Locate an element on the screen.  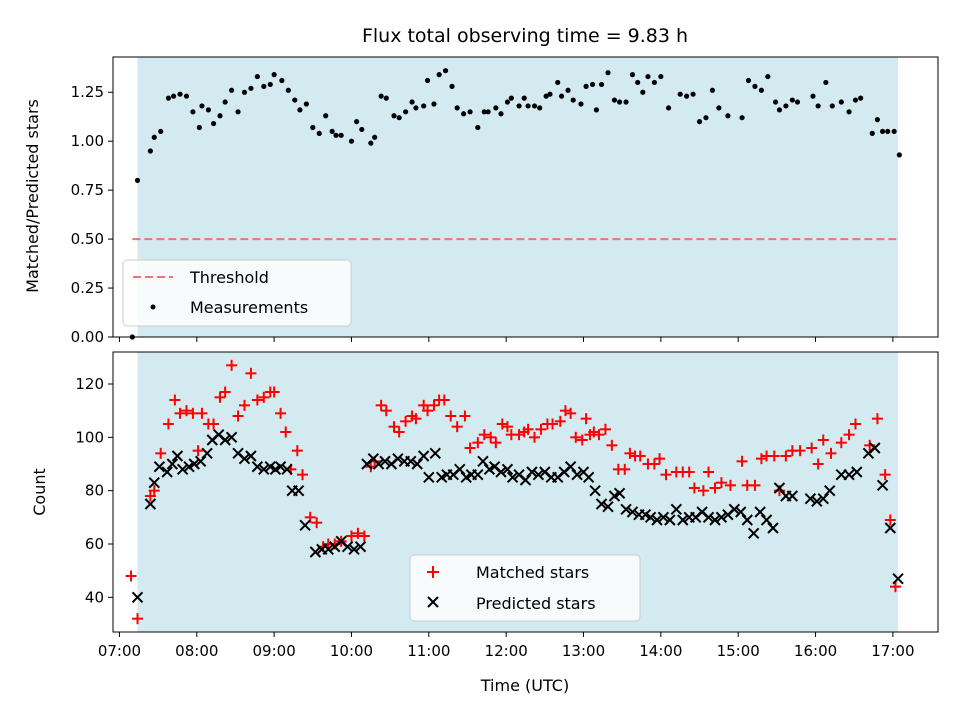
x-tick-label: 12:00 is located at coordinates (506, 651).